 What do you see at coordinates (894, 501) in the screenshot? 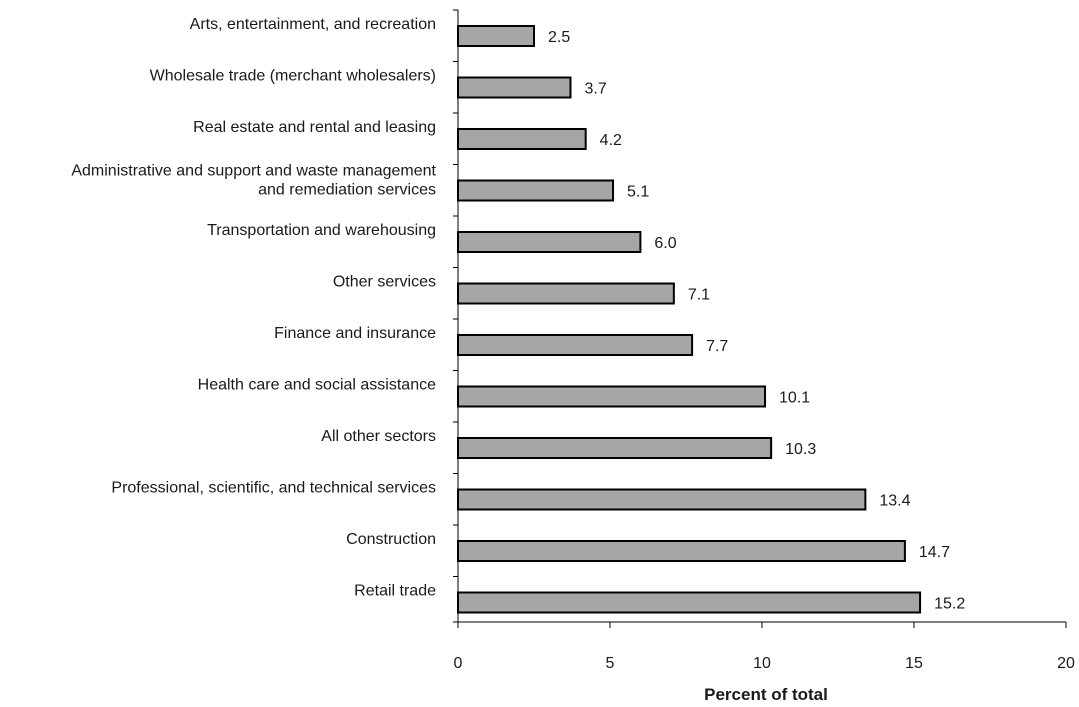
I see `data-label: 13.4` at bounding box center [894, 501].